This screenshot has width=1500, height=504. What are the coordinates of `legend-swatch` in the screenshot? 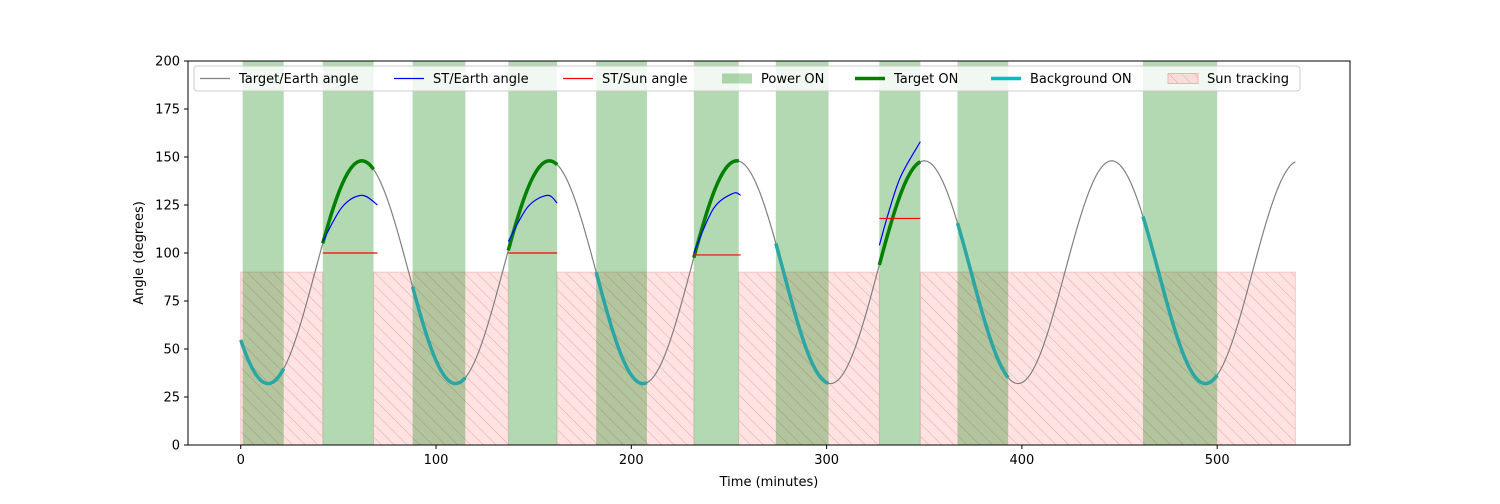 It's located at (737, 78).